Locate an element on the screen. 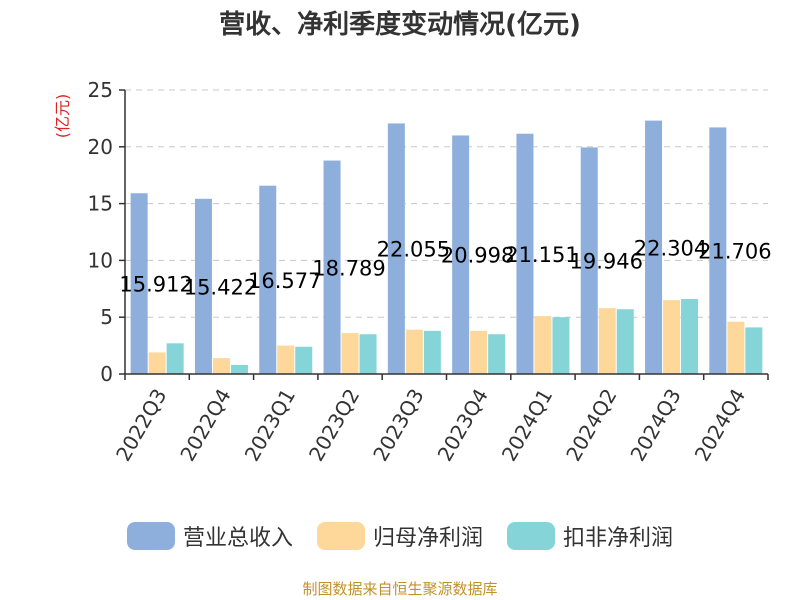 The image size is (800, 600). bar-2-2024Q2 is located at coordinates (607, 341).